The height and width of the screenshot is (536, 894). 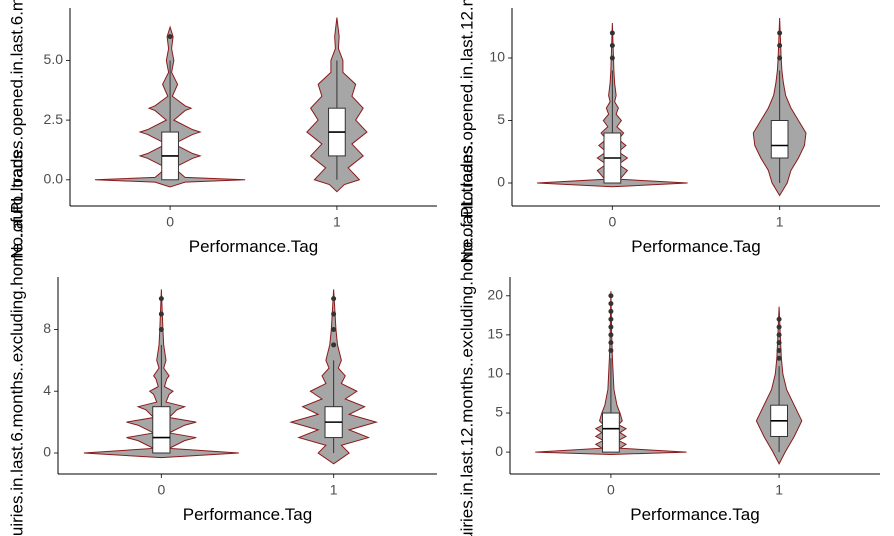 What do you see at coordinates (54, 178) in the screenshot?
I see `y-tick-label: 0.0` at bounding box center [54, 178].